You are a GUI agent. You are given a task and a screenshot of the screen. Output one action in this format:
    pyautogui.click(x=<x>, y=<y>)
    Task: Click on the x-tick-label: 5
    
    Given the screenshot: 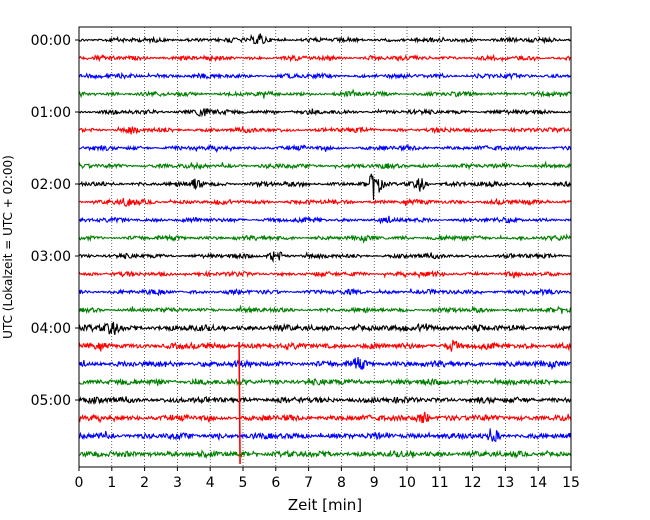 What is the action you would take?
    pyautogui.click(x=243, y=483)
    